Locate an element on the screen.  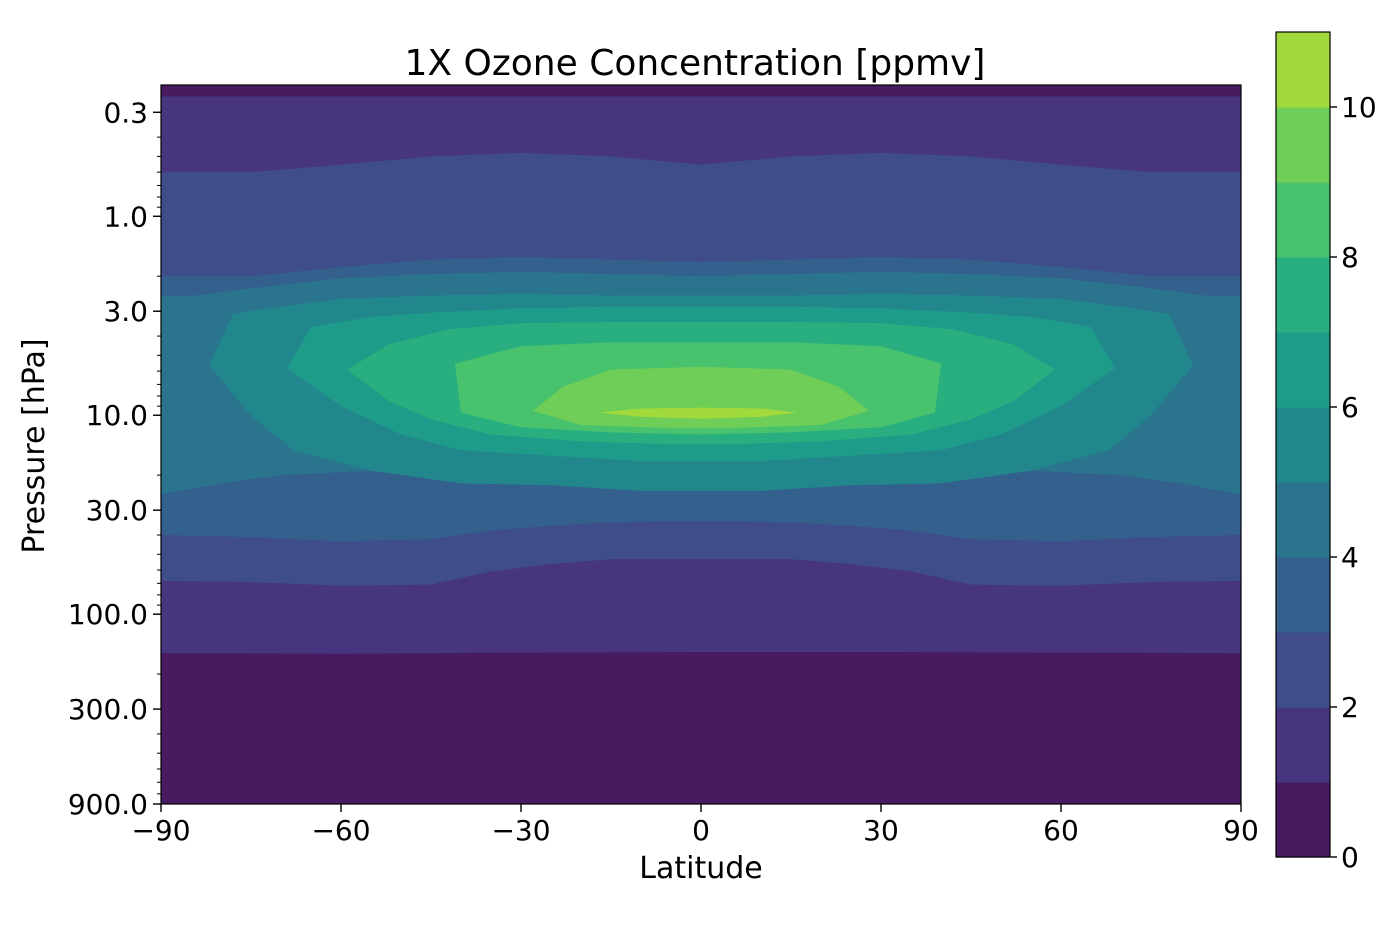
colorbar: 0 2 4 6 8 10 is located at coordinates (1326, 452).